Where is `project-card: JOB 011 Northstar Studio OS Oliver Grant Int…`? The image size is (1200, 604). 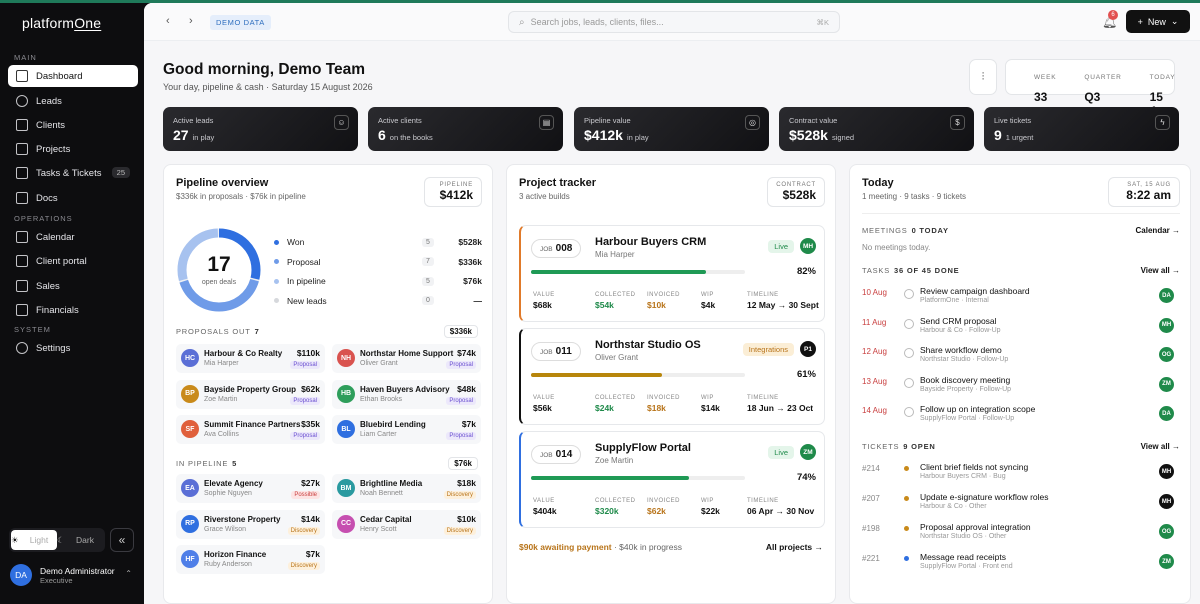
project-card: JOB 011 Northstar Studio OS Oliver Grant Int… is located at coordinates (672, 376).